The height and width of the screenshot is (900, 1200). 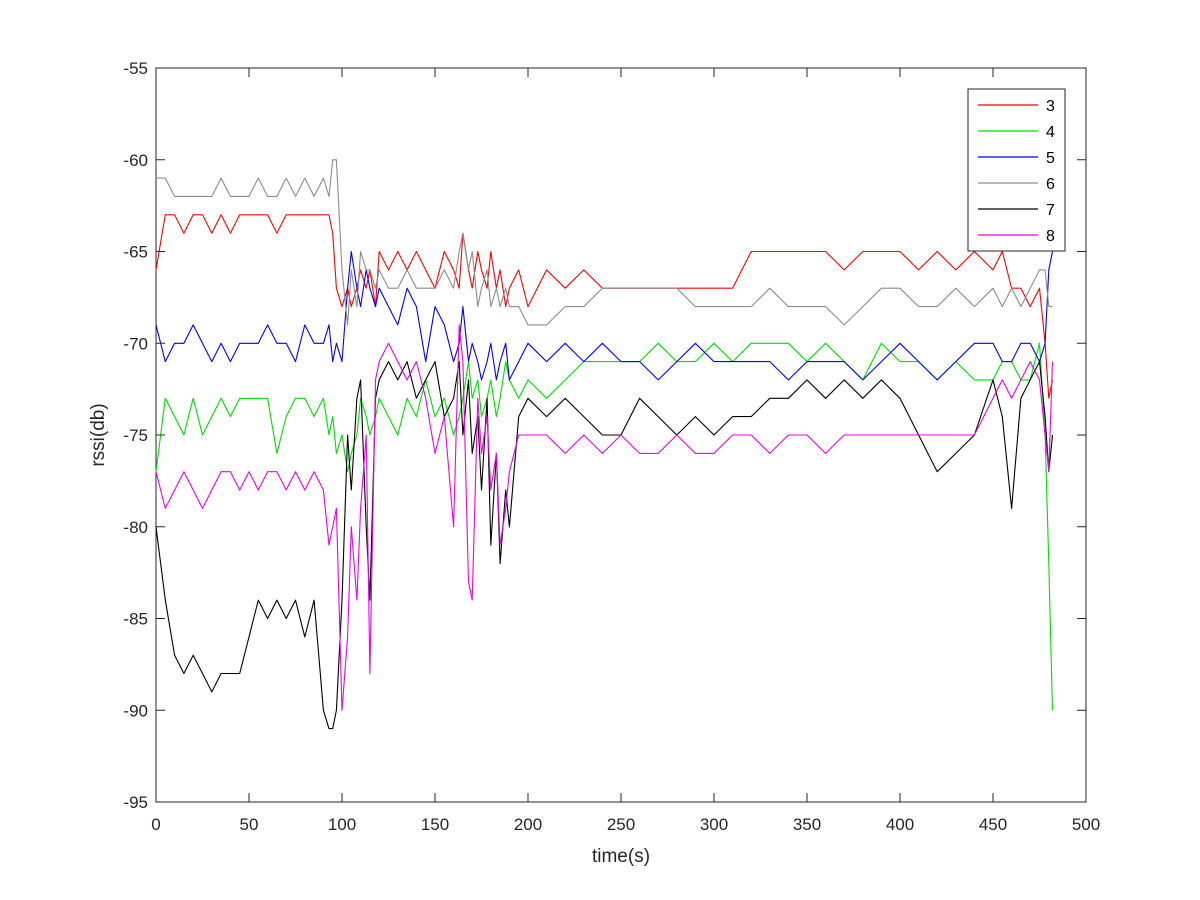 What do you see at coordinates (249, 824) in the screenshot?
I see `x-tick-label: 50` at bounding box center [249, 824].